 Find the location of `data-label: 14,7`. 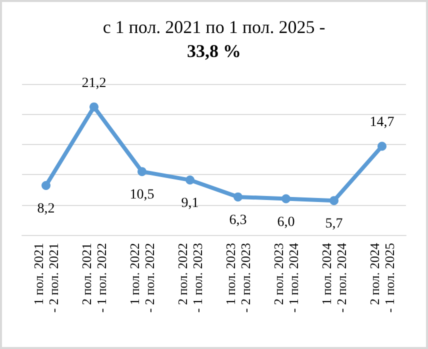

data-label: 14,7 is located at coordinates (382, 122).